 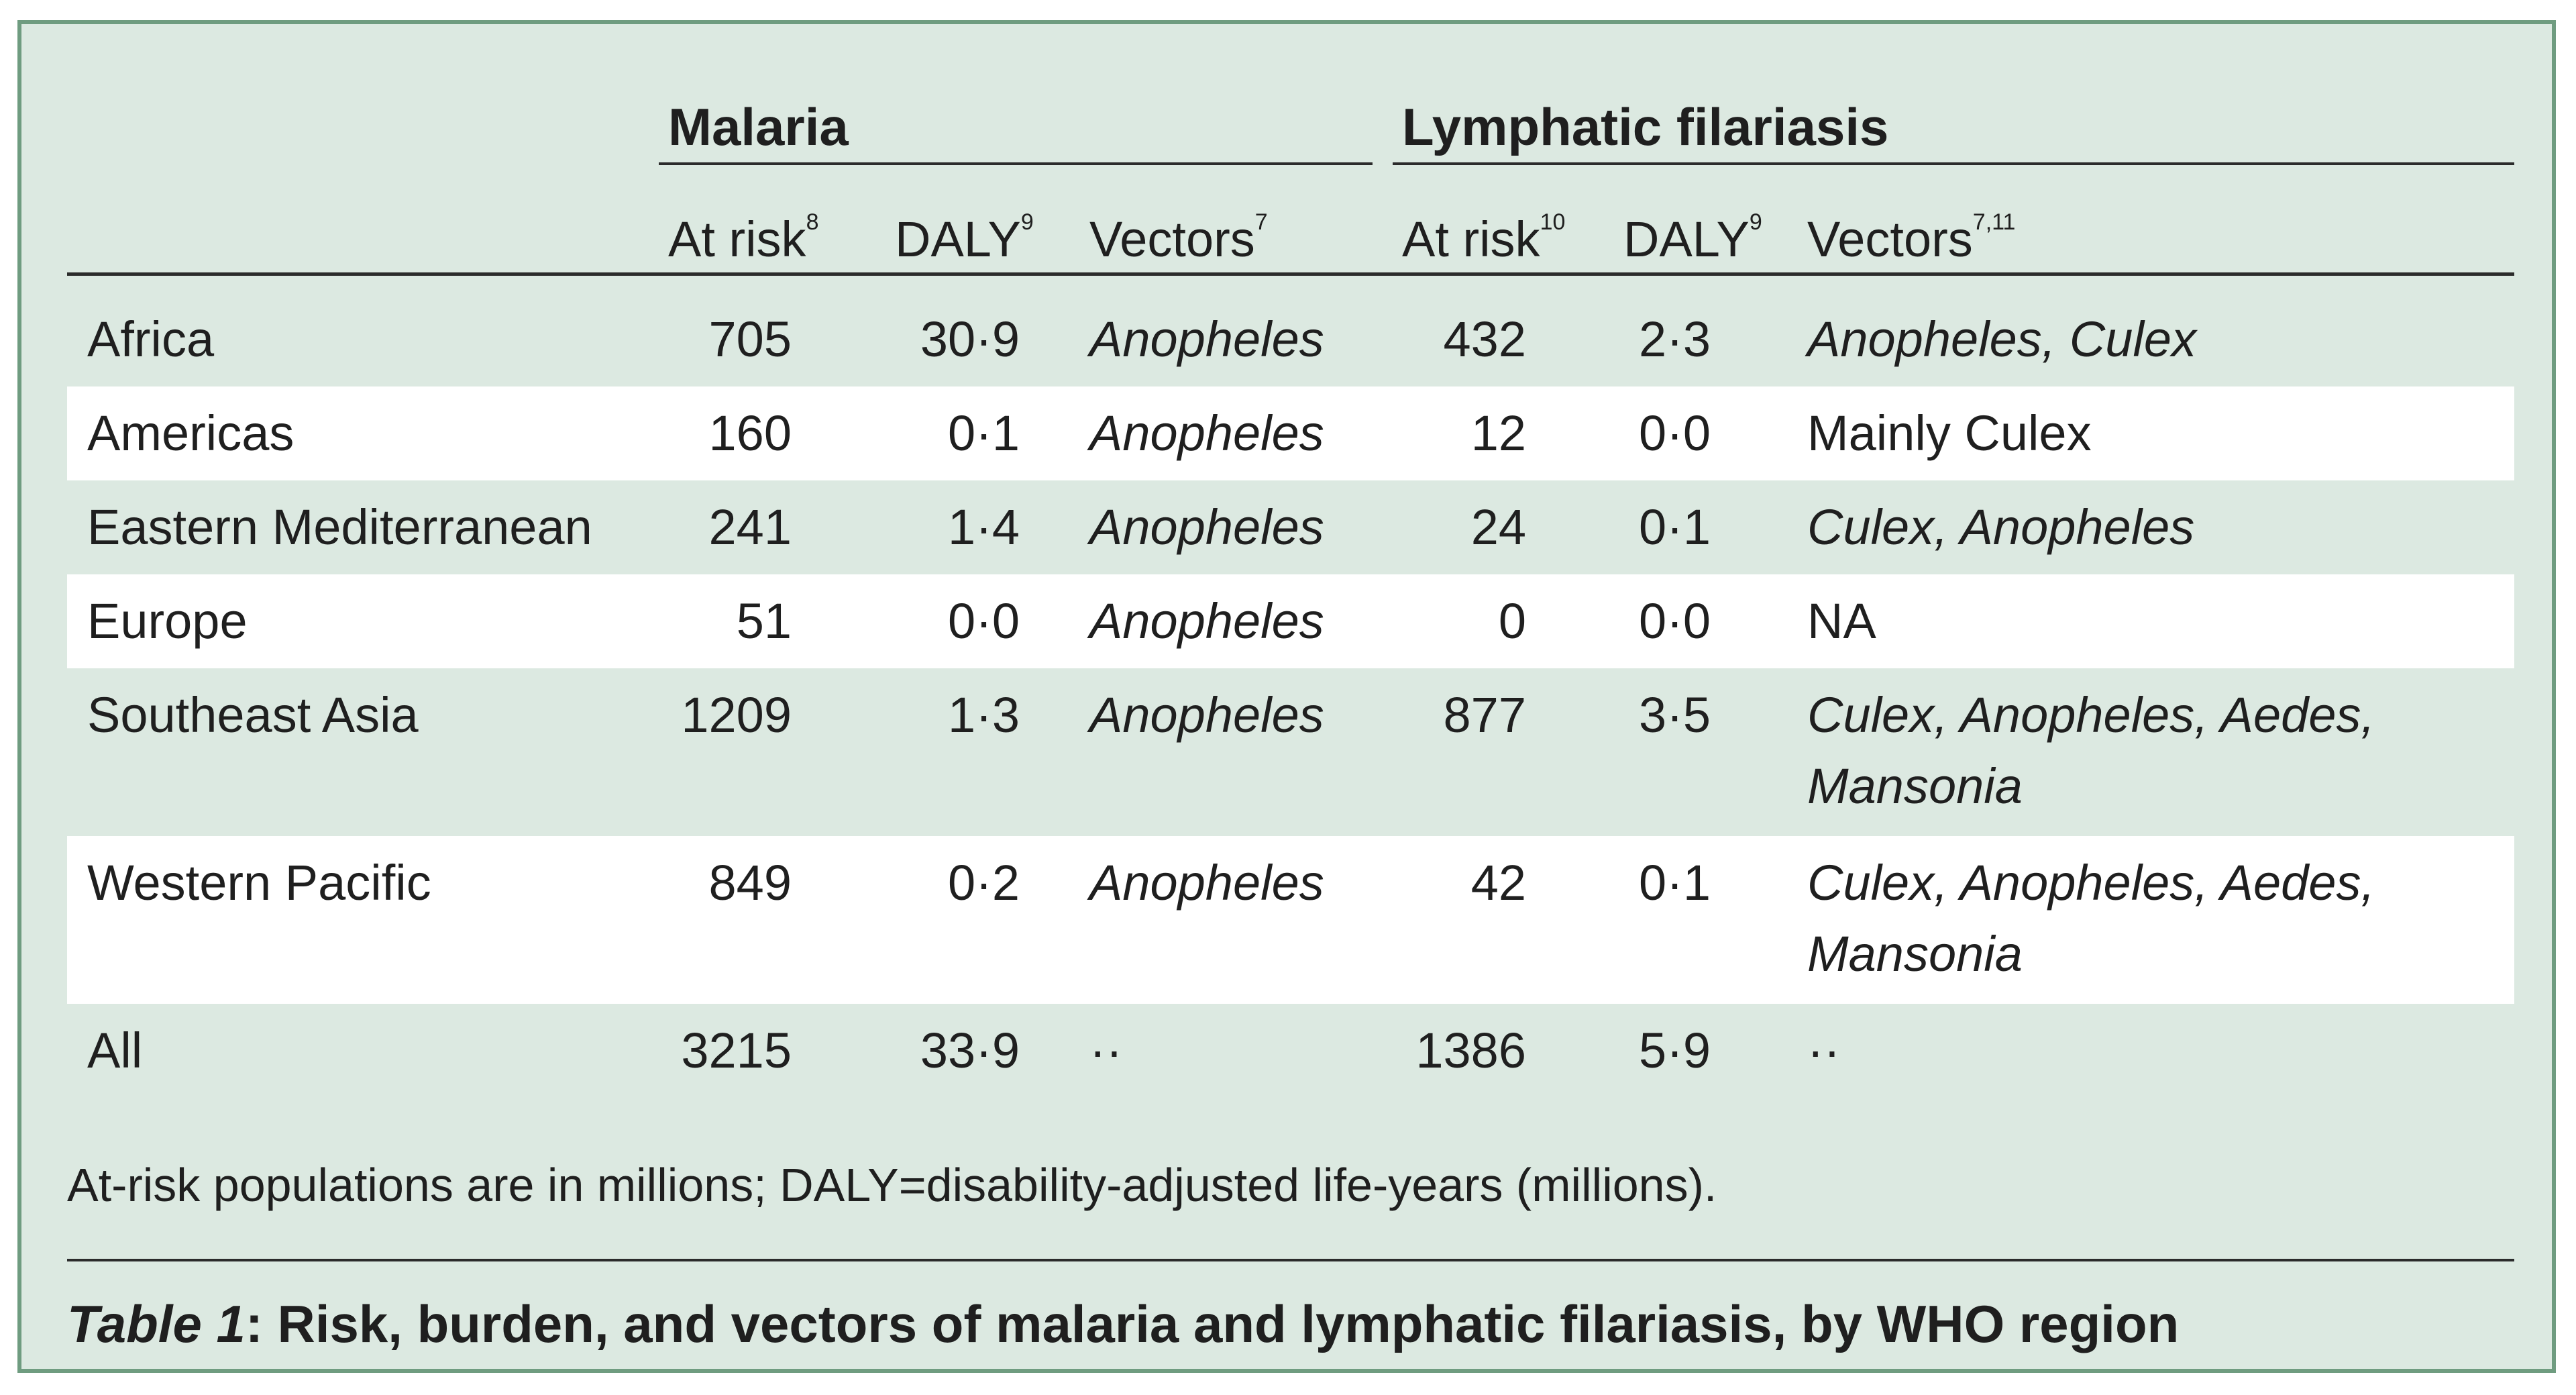 I want to click on lf-daly-cell: 3·5, so click(x=1675, y=715).